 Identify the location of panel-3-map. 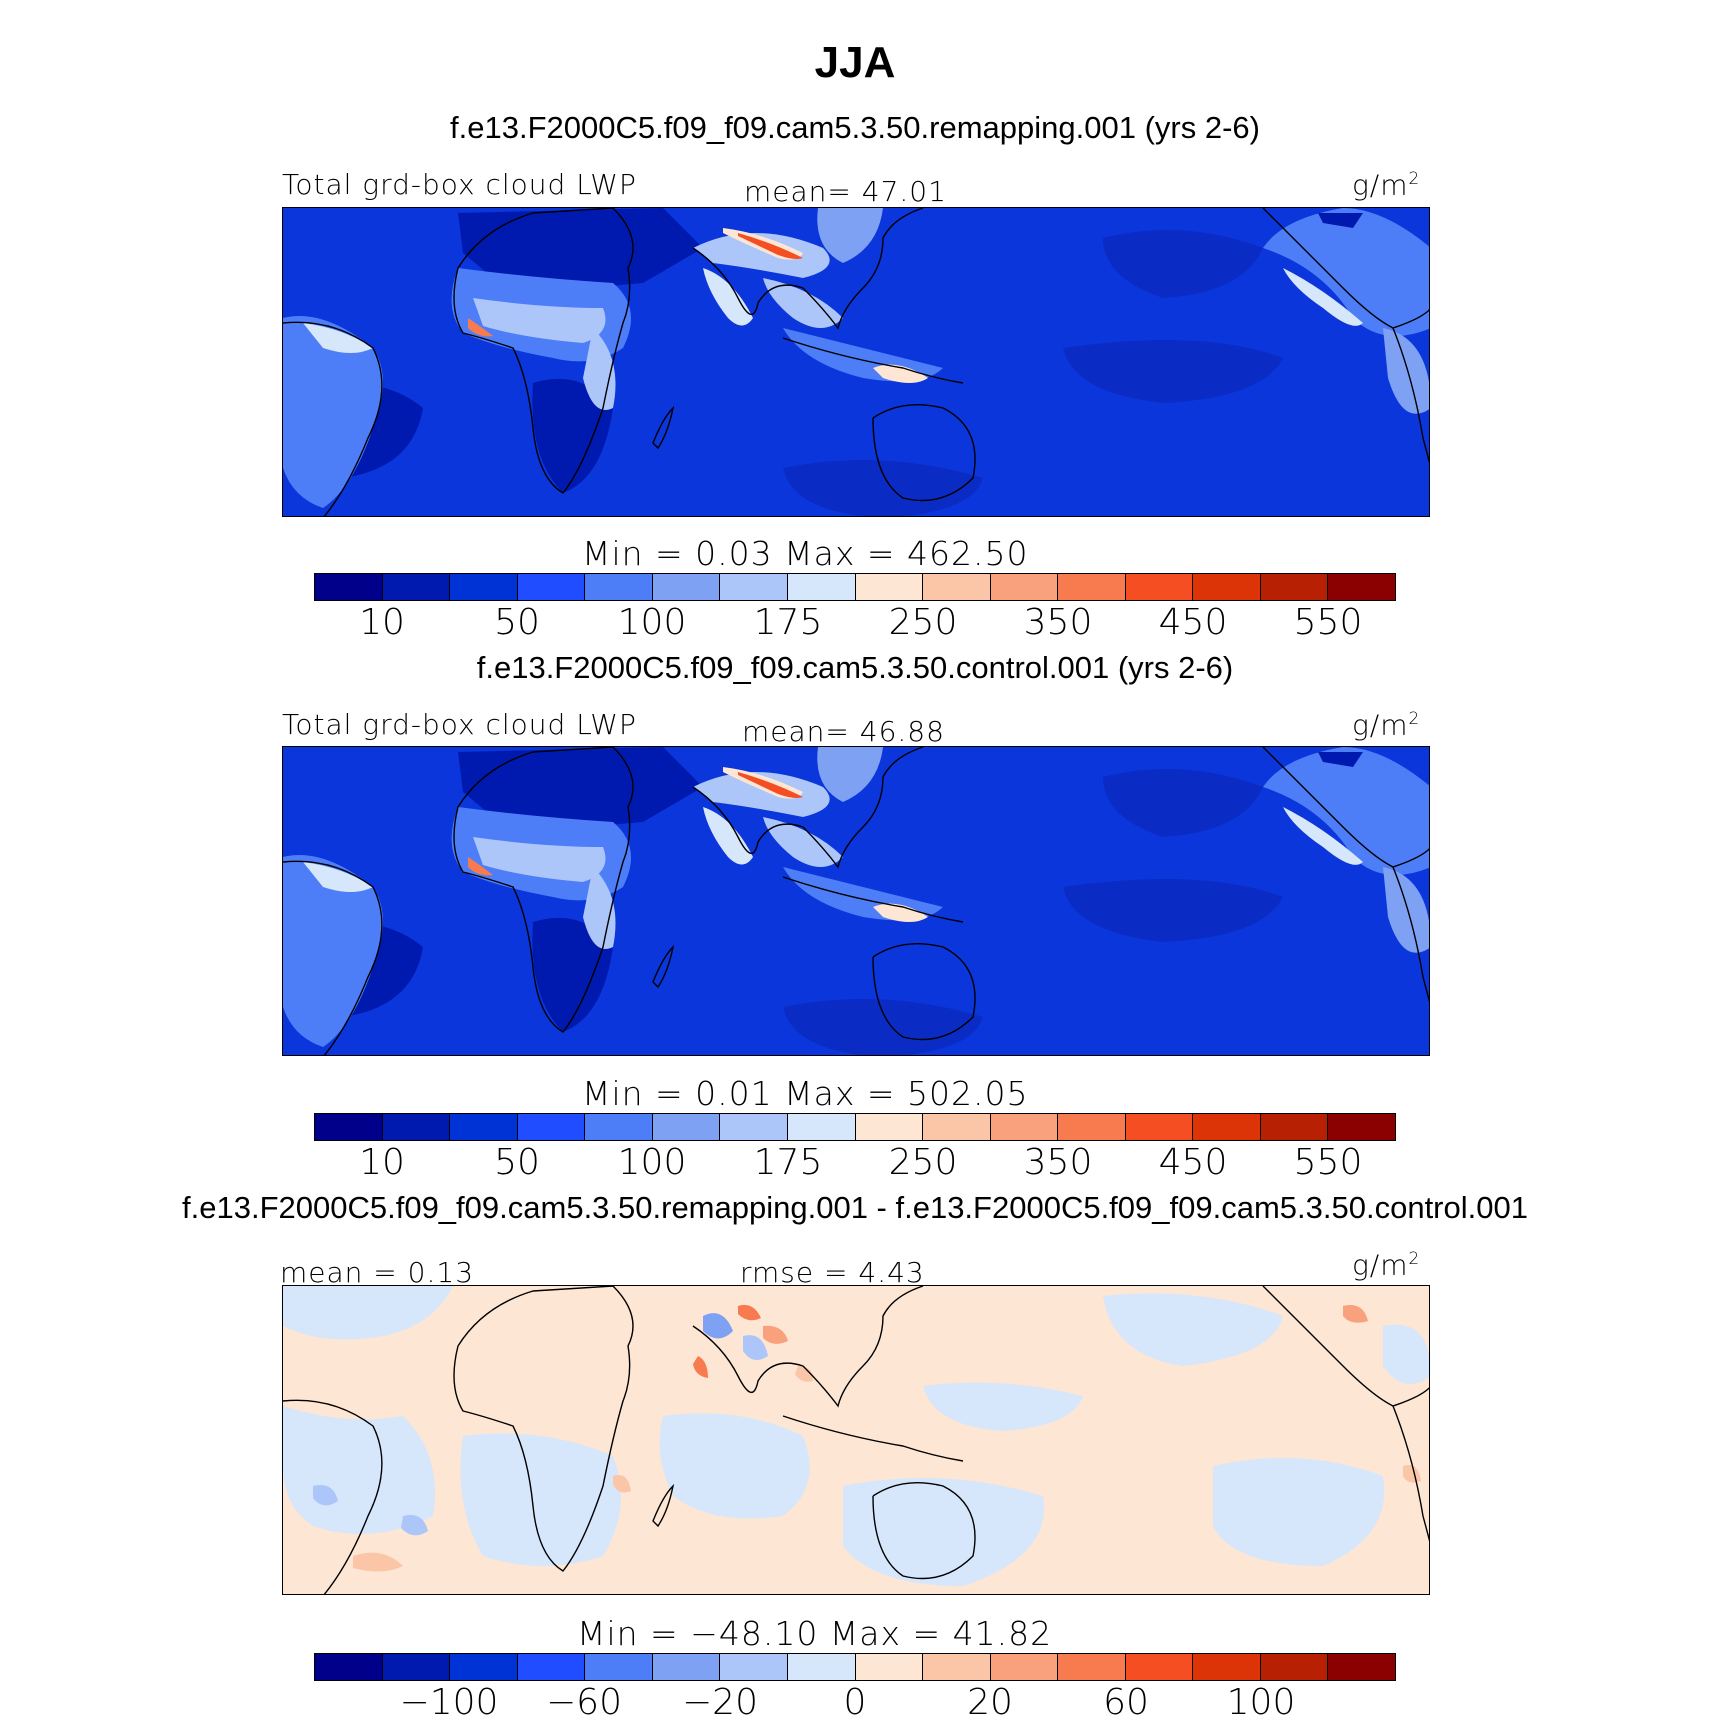
(856, 1440).